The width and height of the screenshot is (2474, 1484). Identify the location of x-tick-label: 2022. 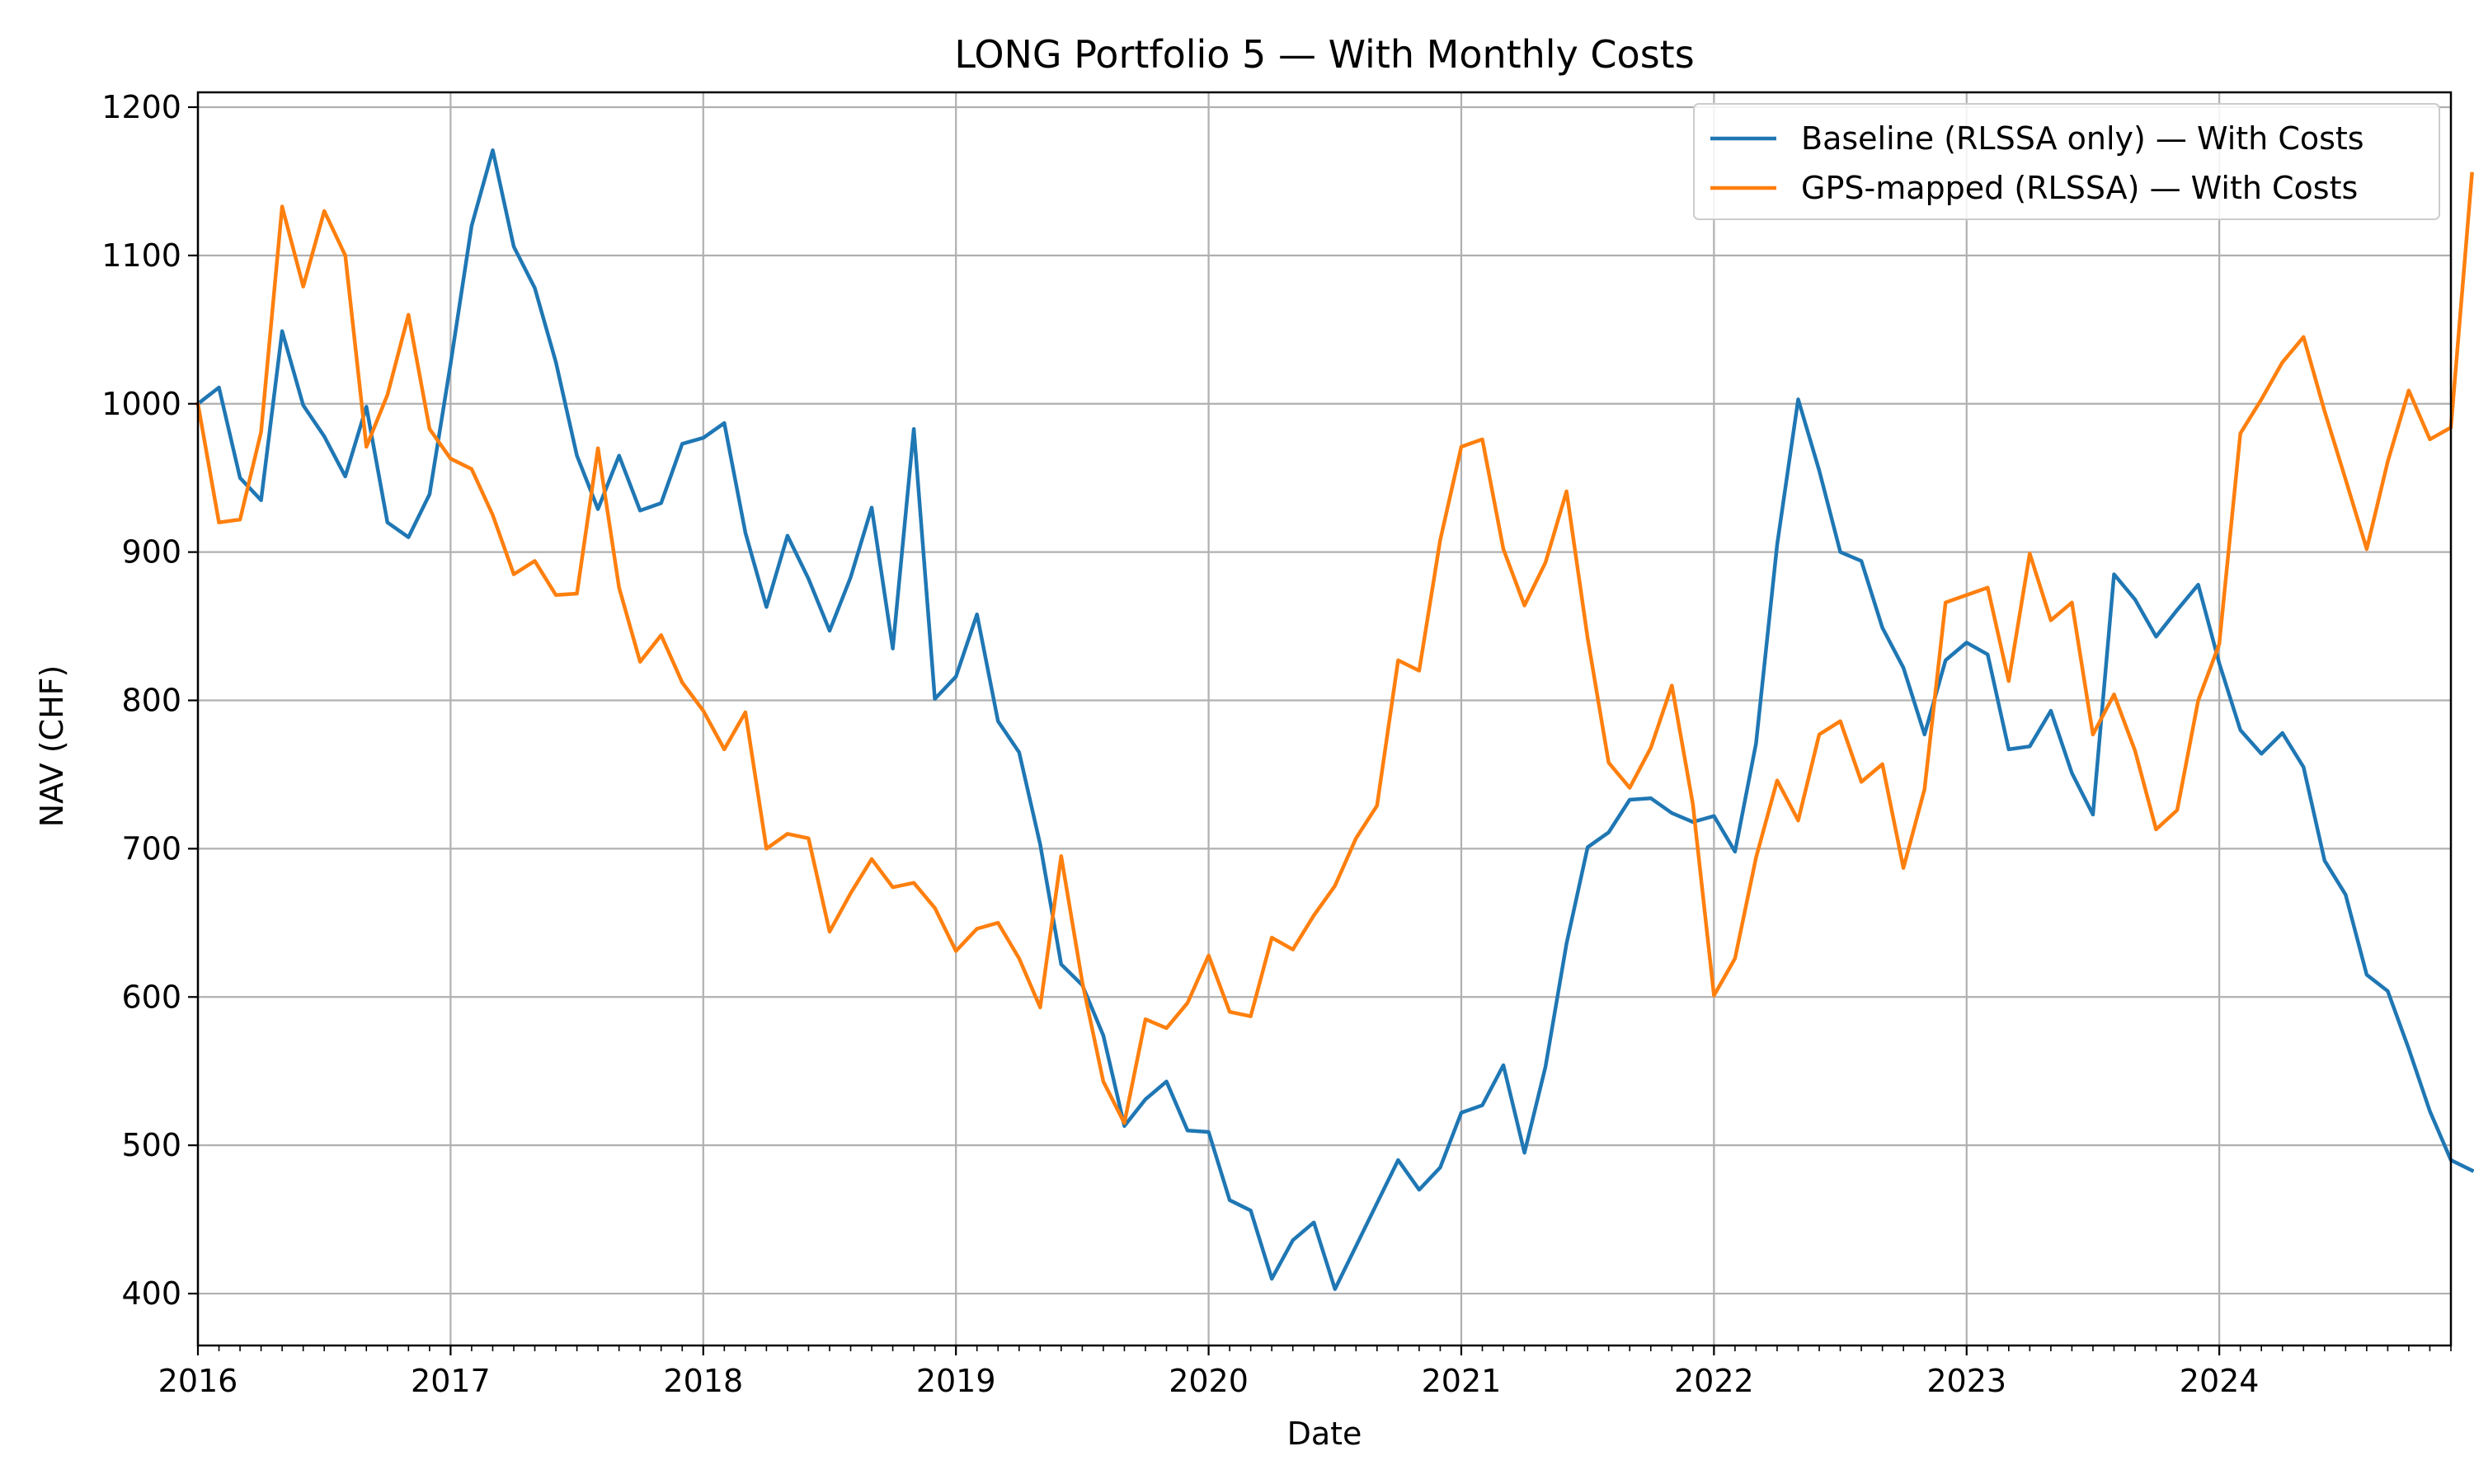
(1714, 1381).